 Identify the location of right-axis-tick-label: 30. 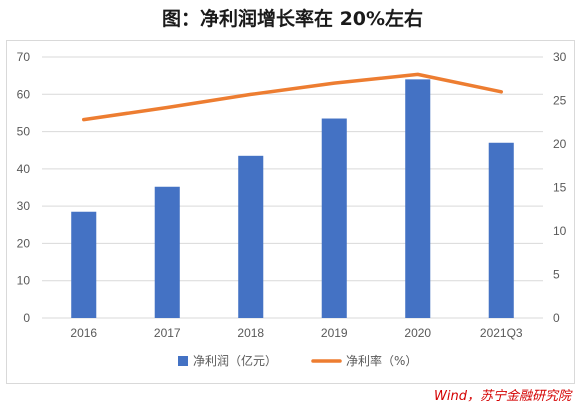
(560, 57).